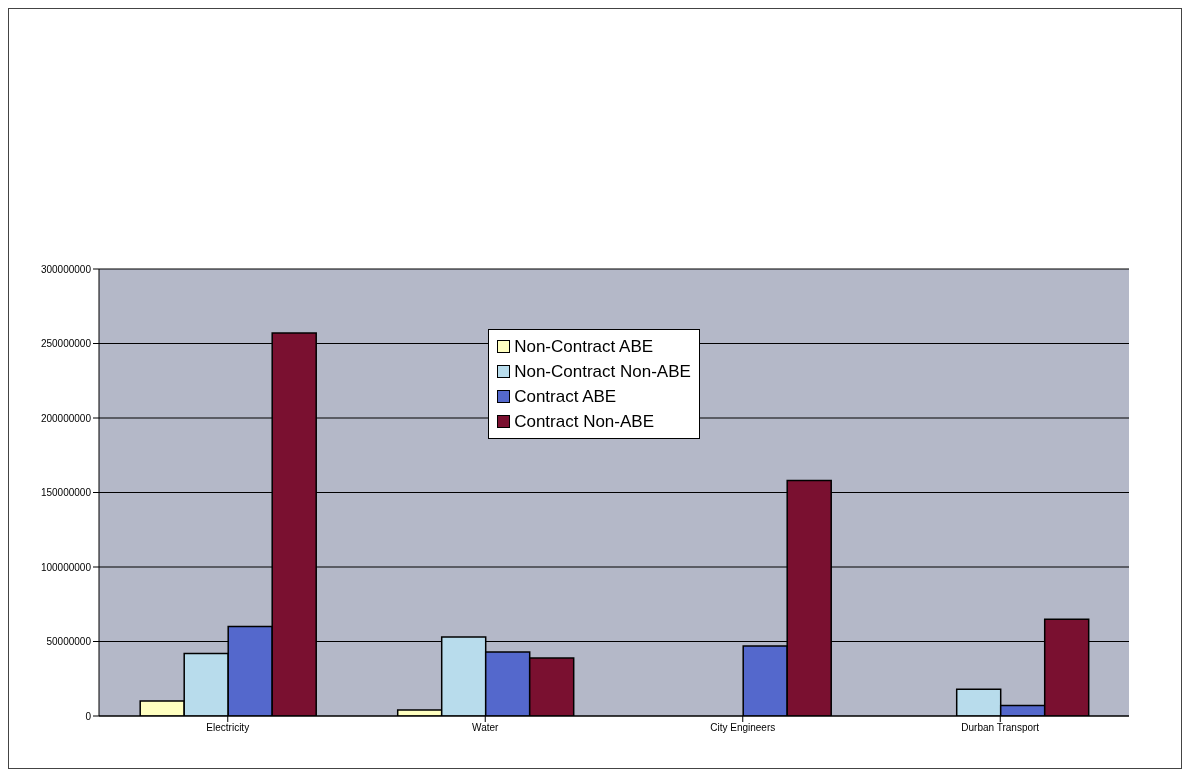 Image resolution: width=1190 pixels, height=777 pixels. What do you see at coordinates (66, 269) in the screenshot?
I see `y-tick-label: 300000000` at bounding box center [66, 269].